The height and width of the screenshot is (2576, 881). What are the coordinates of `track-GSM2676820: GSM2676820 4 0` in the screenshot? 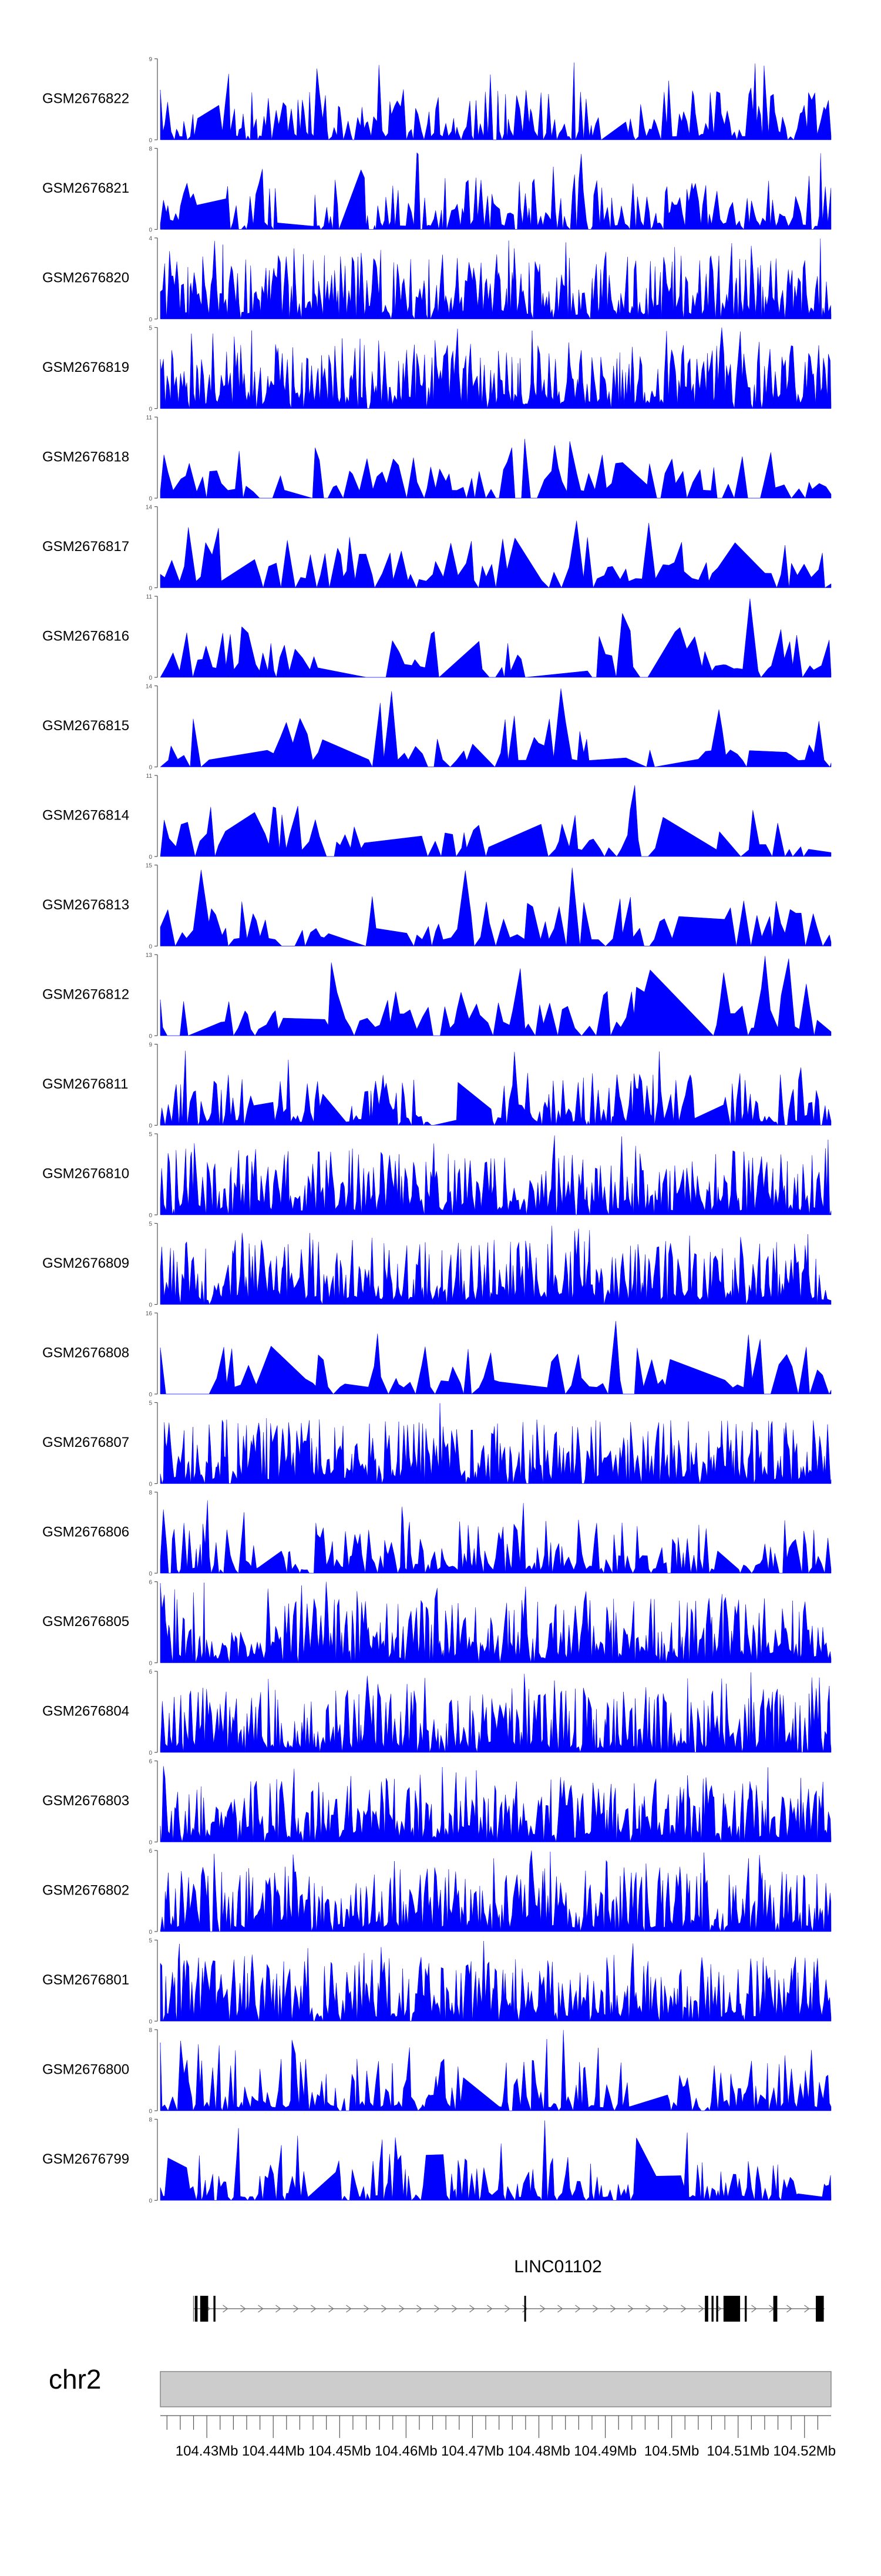 It's located at (437, 279).